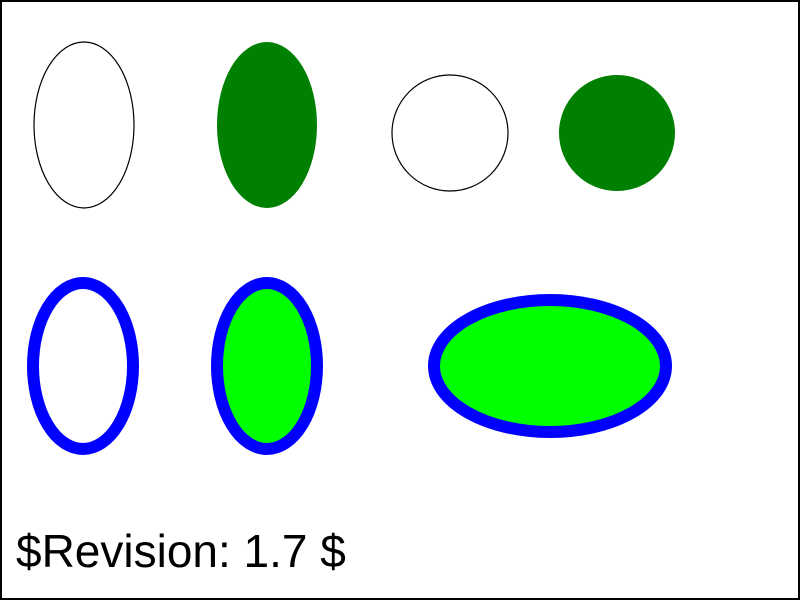 This screenshot has width=800, height=600. Describe the element at coordinates (83, 366) in the screenshot. I see `blue-ring-ellipse` at that location.